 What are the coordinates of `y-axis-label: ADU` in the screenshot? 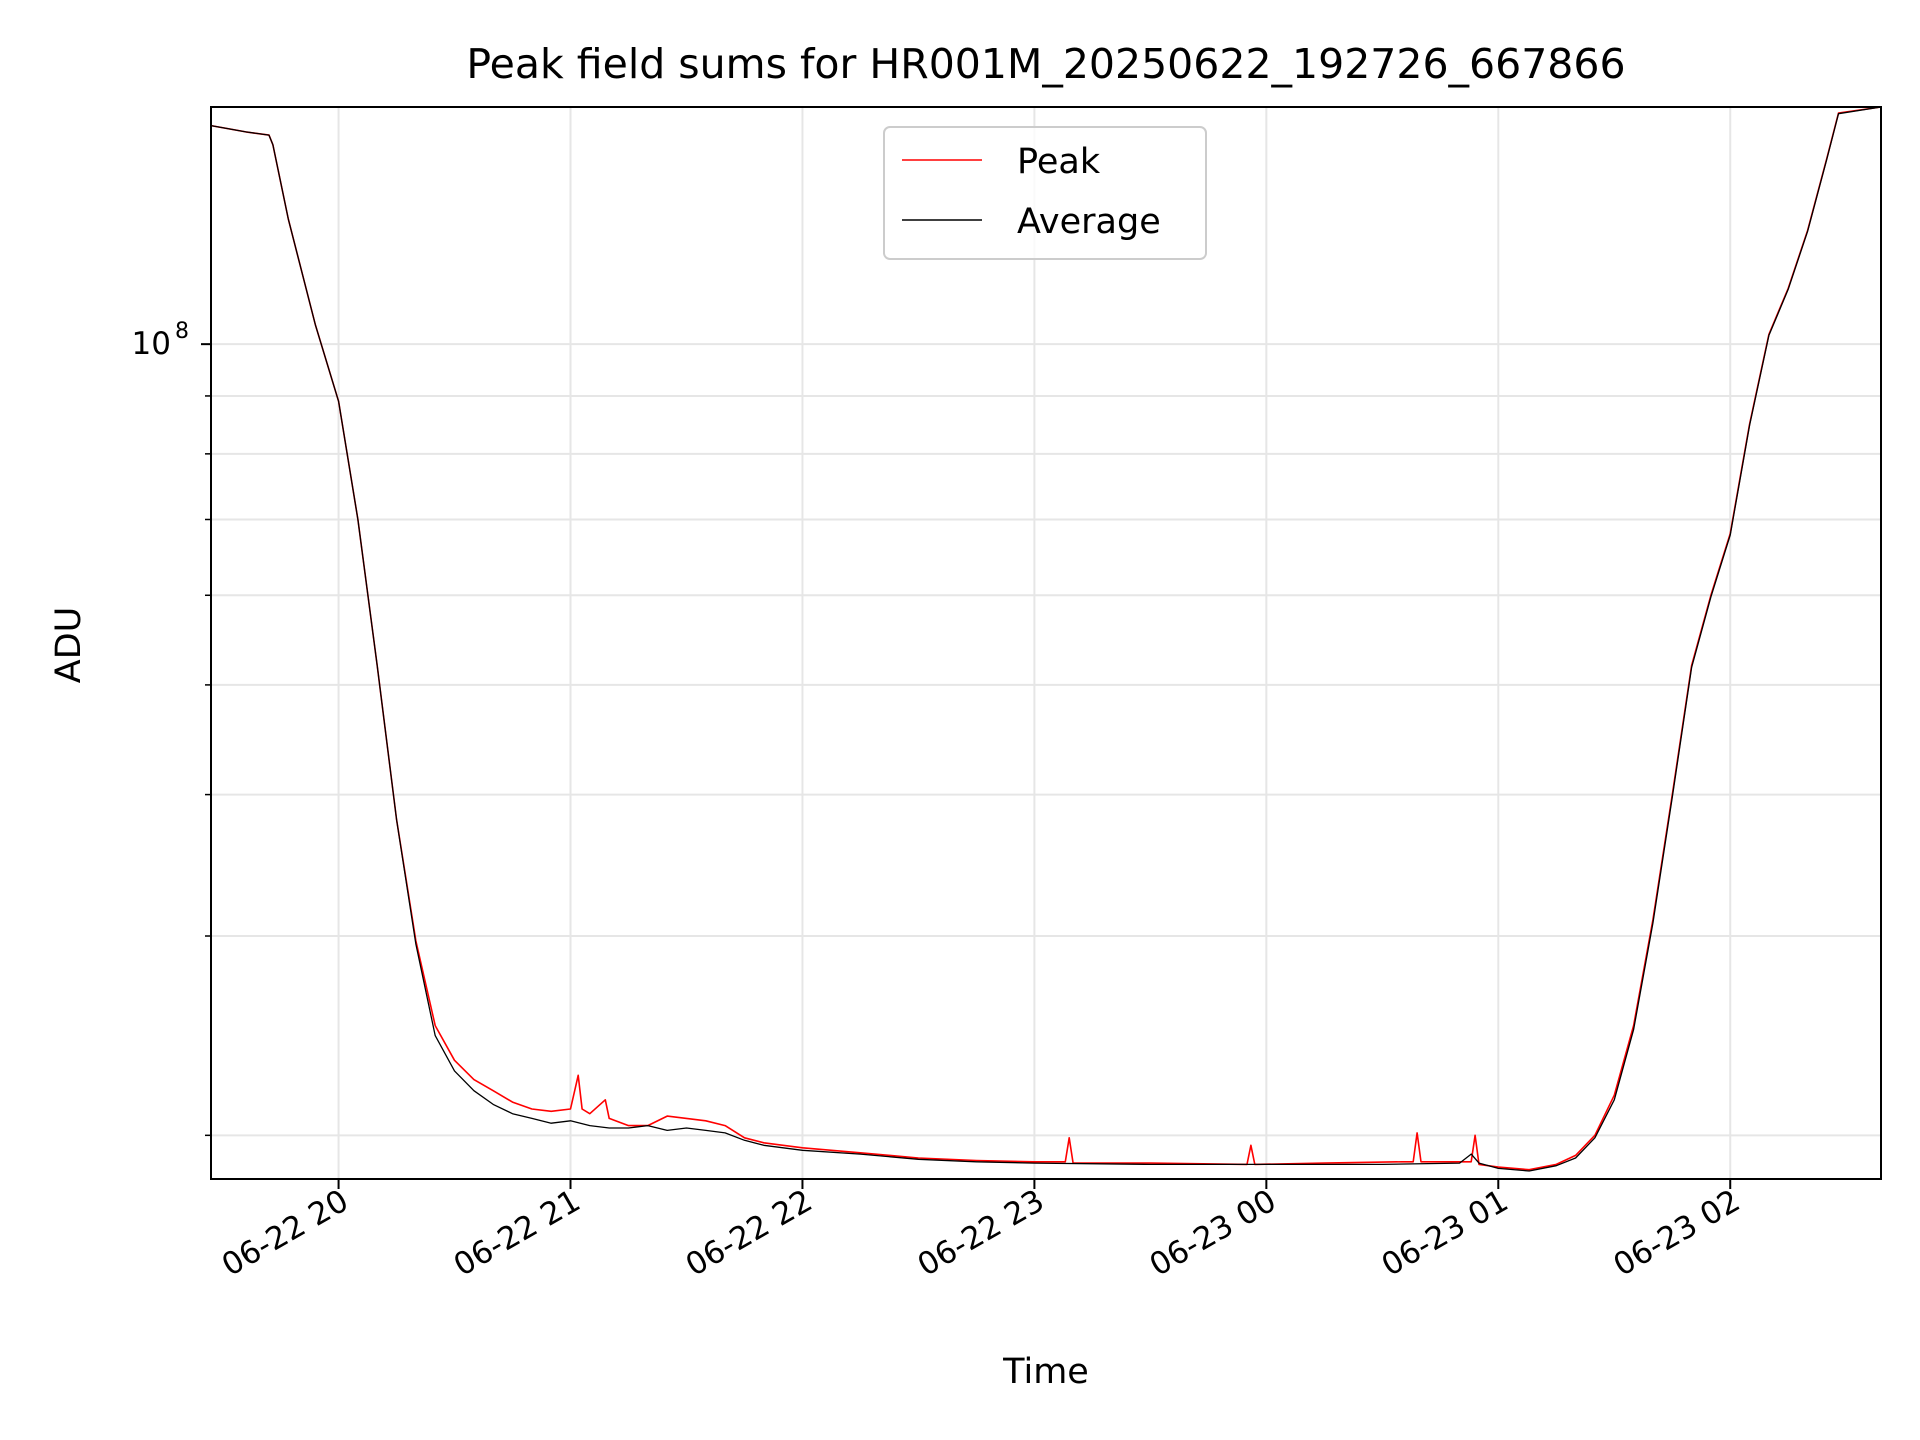 It's located at (69, 645).